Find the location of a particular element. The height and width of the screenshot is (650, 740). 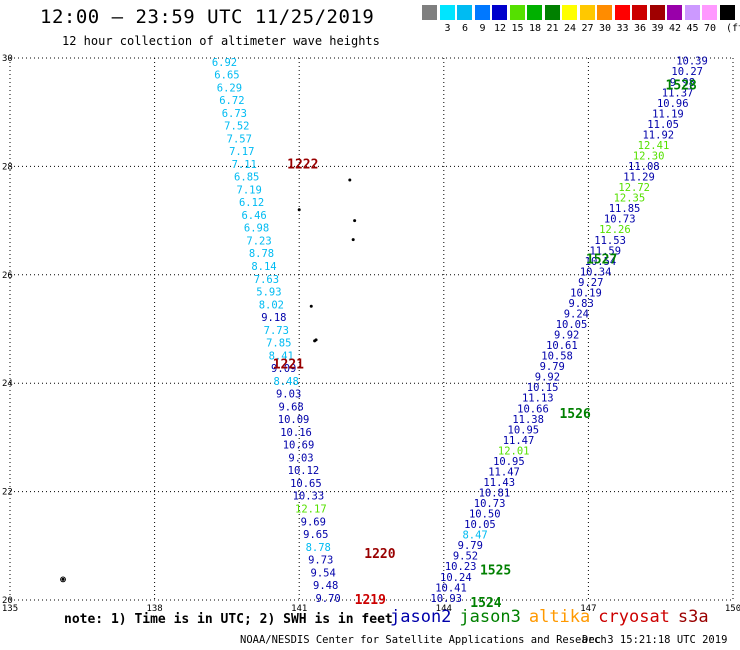

scale-label: 33 is located at coordinates (622, 28).